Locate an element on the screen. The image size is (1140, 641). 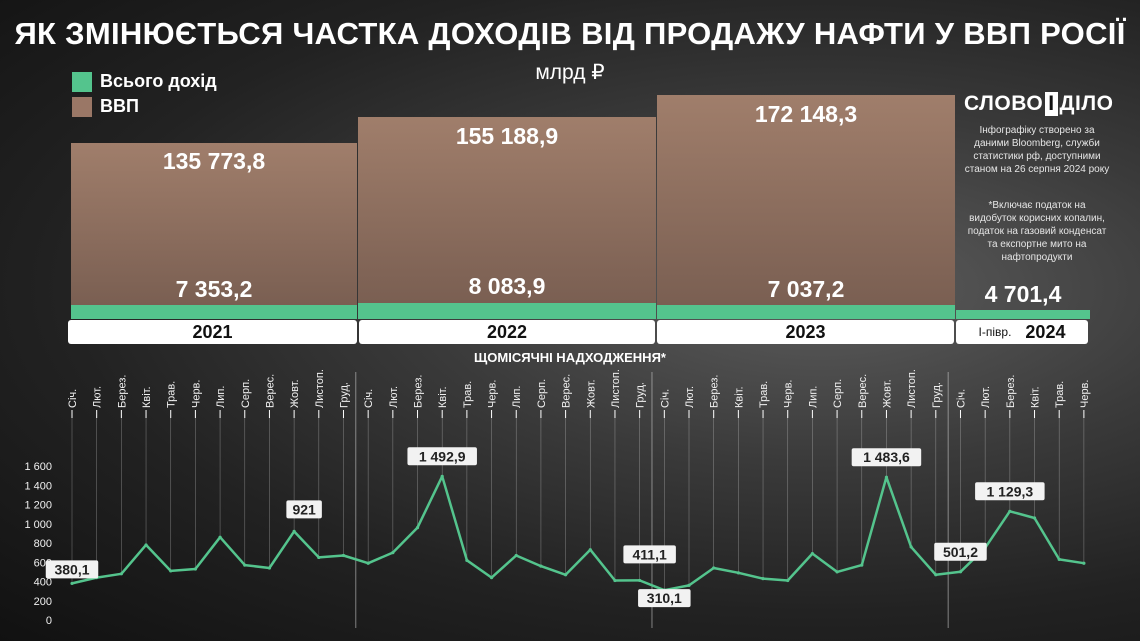
y-tick-label: 1 600 is located at coordinates (38, 467).